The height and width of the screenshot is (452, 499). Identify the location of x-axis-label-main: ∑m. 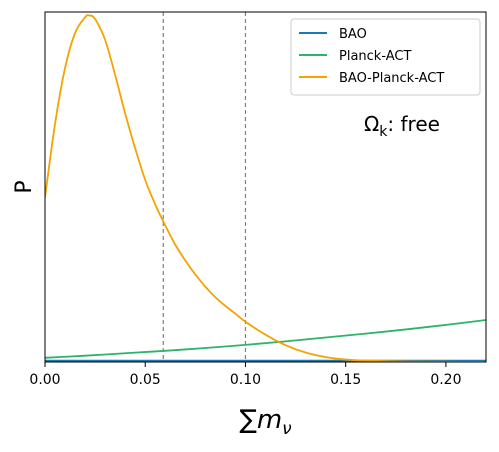
(260, 420).